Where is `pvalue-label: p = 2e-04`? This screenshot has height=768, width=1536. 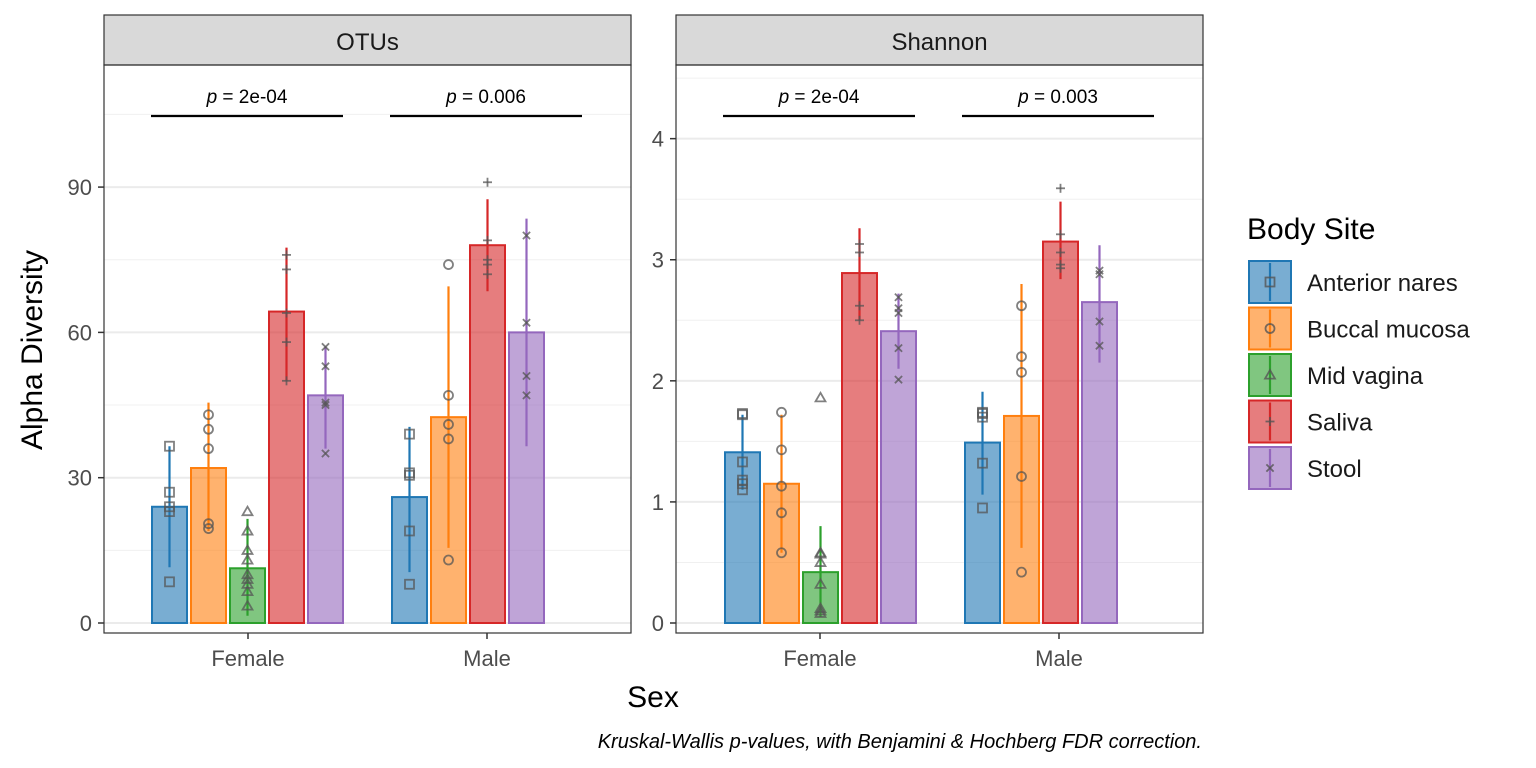
pvalue-label: p = 2e-04 is located at coordinates (819, 97).